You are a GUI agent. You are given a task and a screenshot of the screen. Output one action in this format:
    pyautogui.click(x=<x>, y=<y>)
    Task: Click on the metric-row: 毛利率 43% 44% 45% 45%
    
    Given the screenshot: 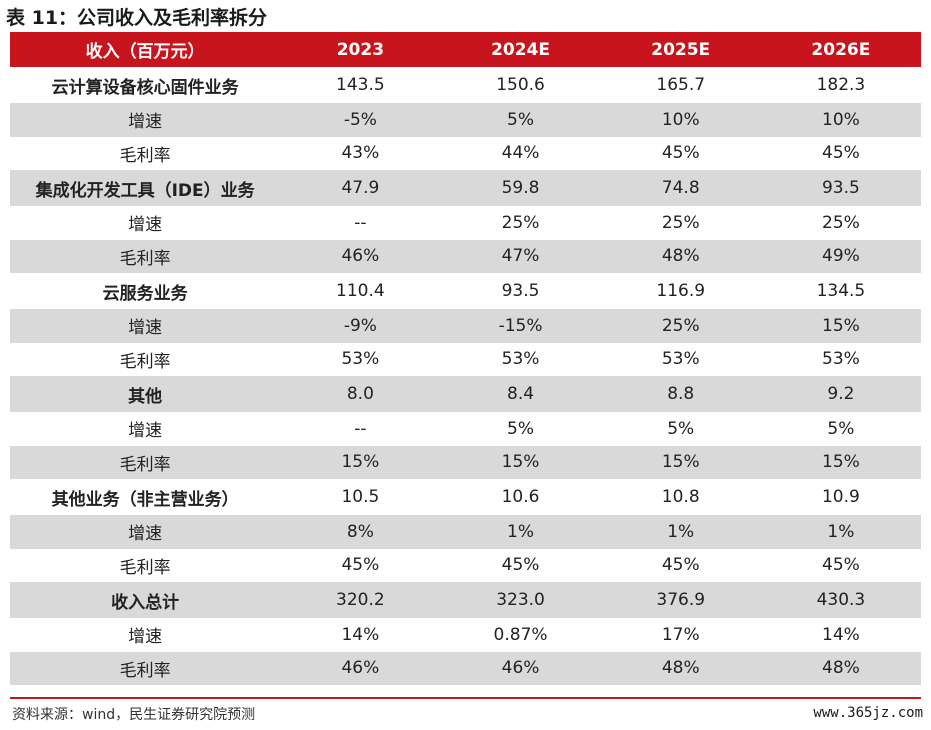 What is the action you would take?
    pyautogui.click(x=465, y=154)
    